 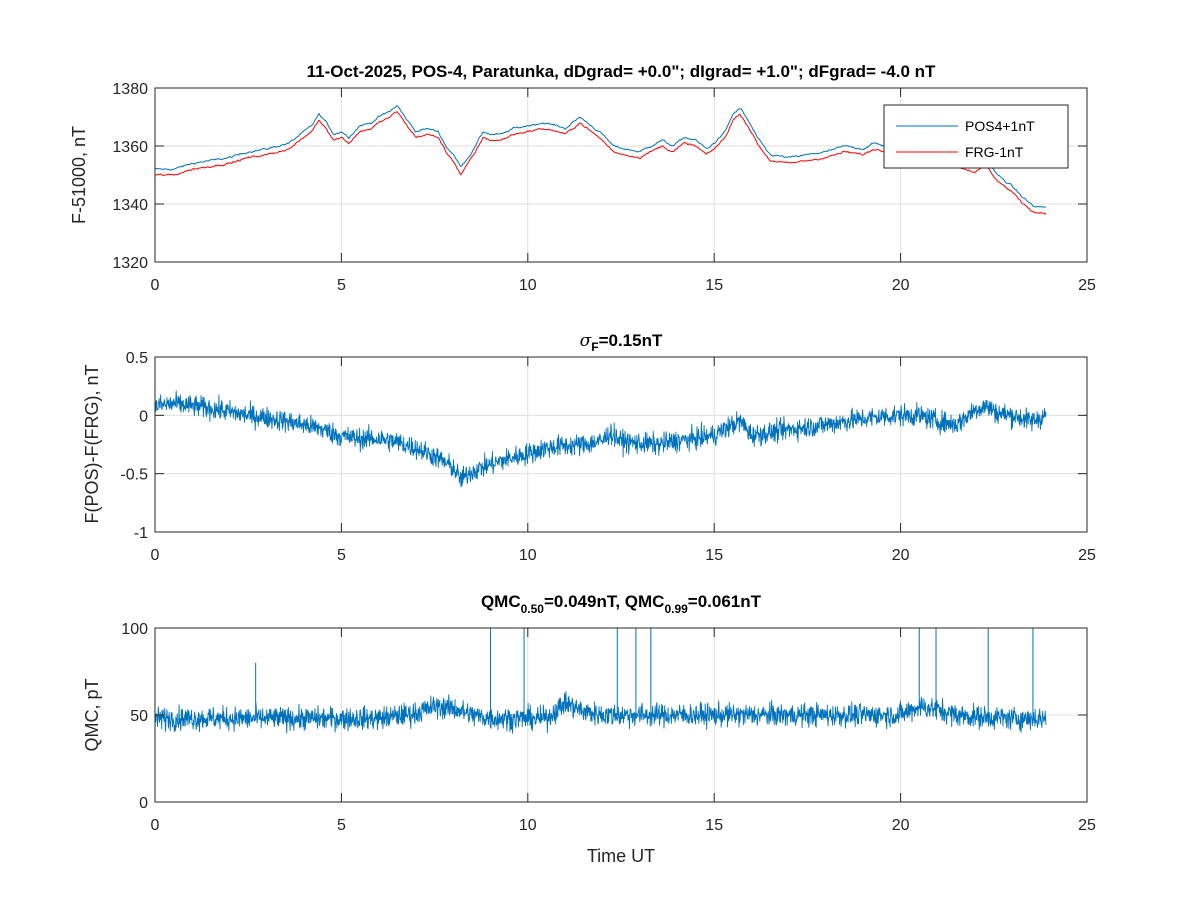 What do you see at coordinates (130, 89) in the screenshot?
I see `y-tick-label: 1380` at bounding box center [130, 89].